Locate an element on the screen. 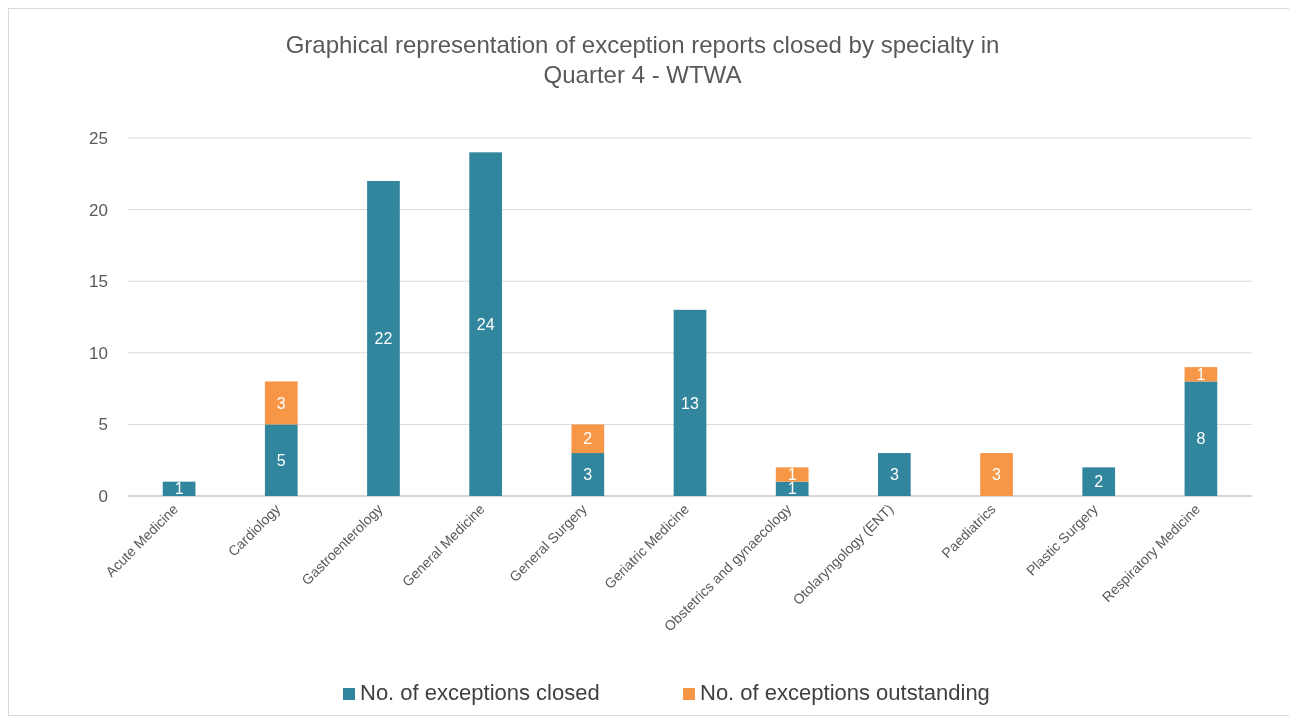 The height and width of the screenshot is (716, 1289). data-label: 8 is located at coordinates (1201, 439).